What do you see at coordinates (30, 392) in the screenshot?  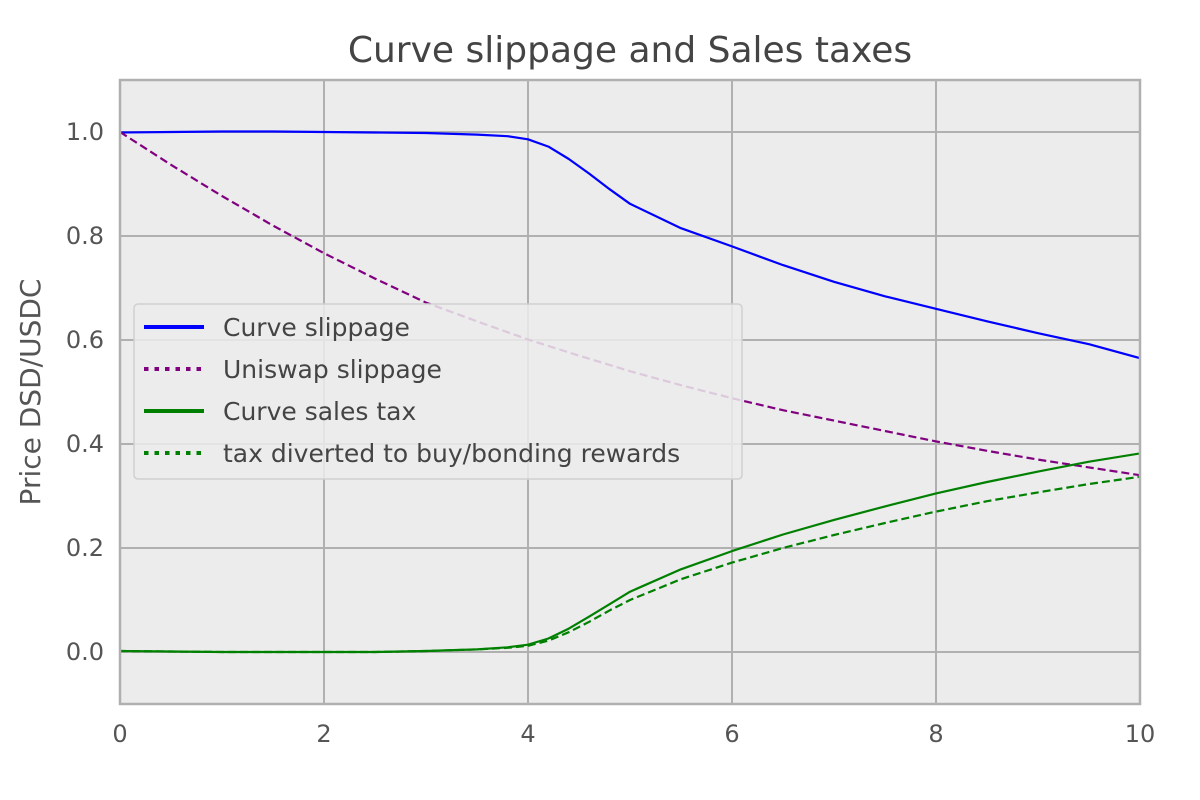 I see `y-axis-label: Price DSD/USDC` at bounding box center [30, 392].